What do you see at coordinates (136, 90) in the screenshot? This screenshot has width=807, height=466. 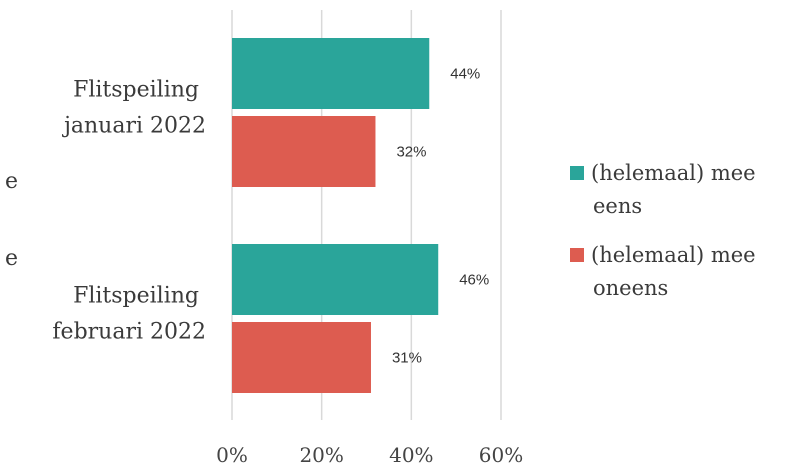 I see `category-label-1-line-1: Flitspeiling` at bounding box center [136, 90].